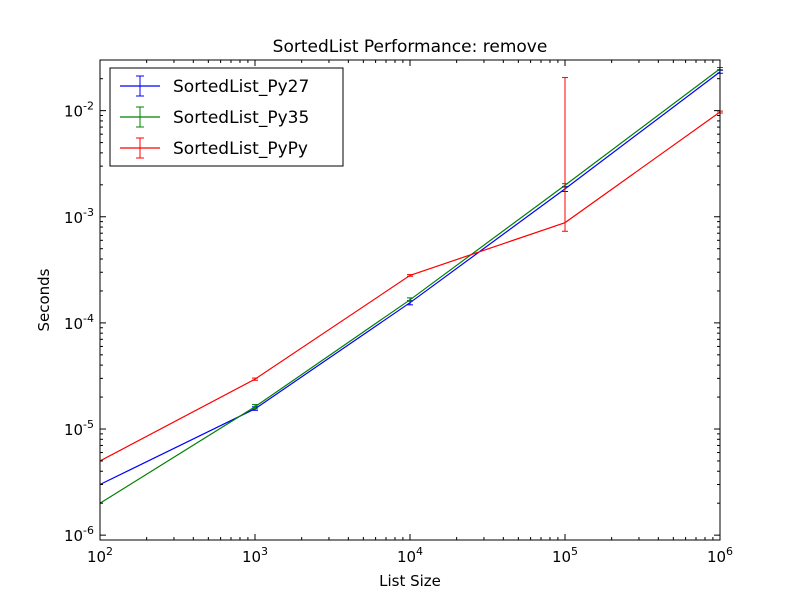  What do you see at coordinates (79, 428) in the screenshot?
I see `y-tick-label: 10⁻⁵` at bounding box center [79, 428].